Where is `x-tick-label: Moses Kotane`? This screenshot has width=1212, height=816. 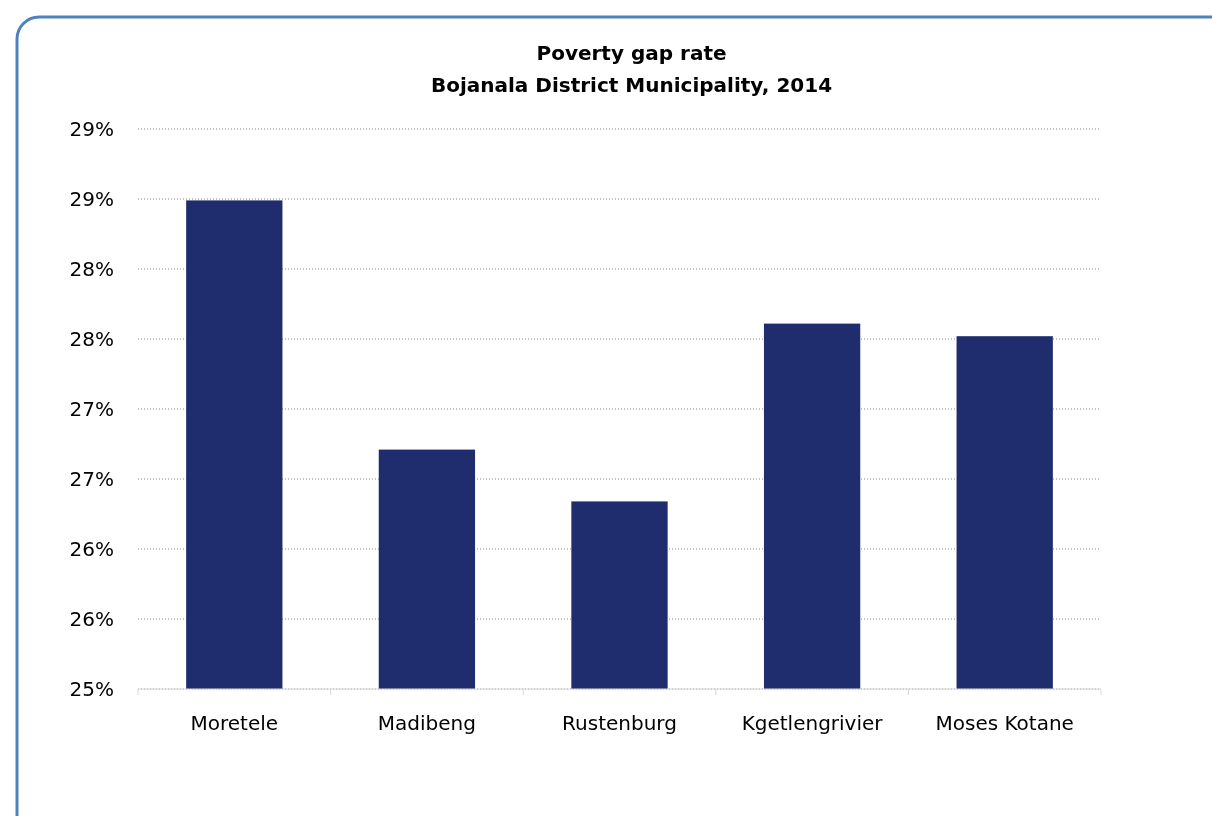 x-tick-label: Moses Kotane is located at coordinates (1004, 723).